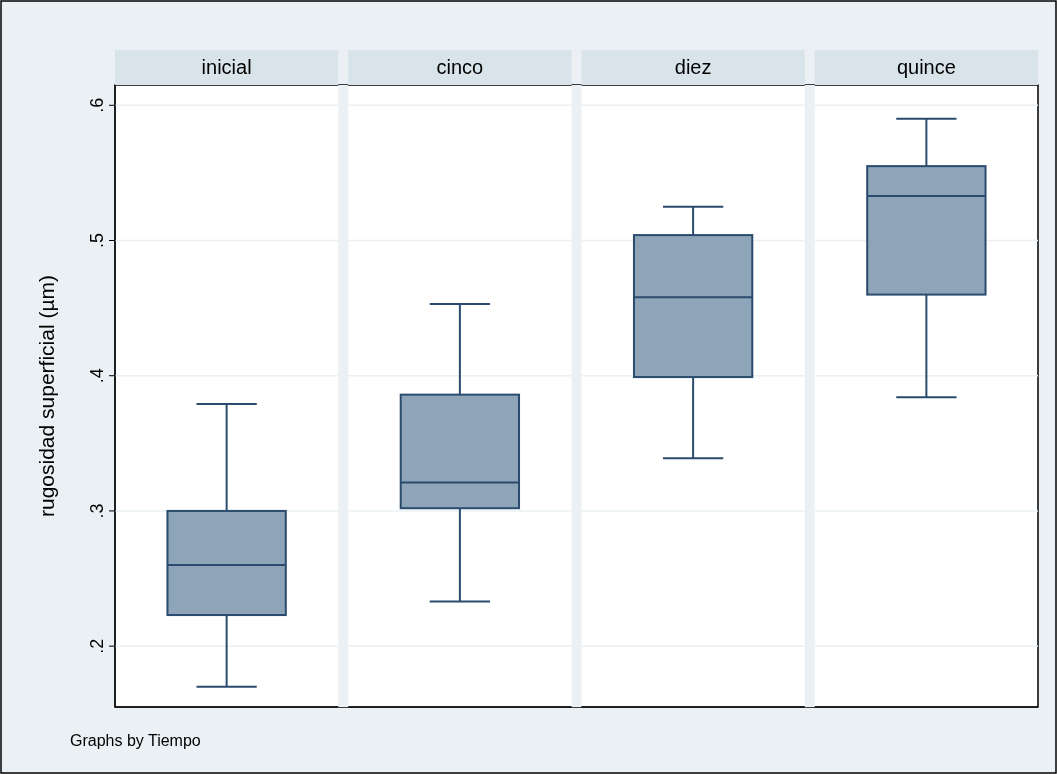 This screenshot has height=774, width=1057. What do you see at coordinates (926, 67) in the screenshot?
I see `x-tick-label: quince` at bounding box center [926, 67].